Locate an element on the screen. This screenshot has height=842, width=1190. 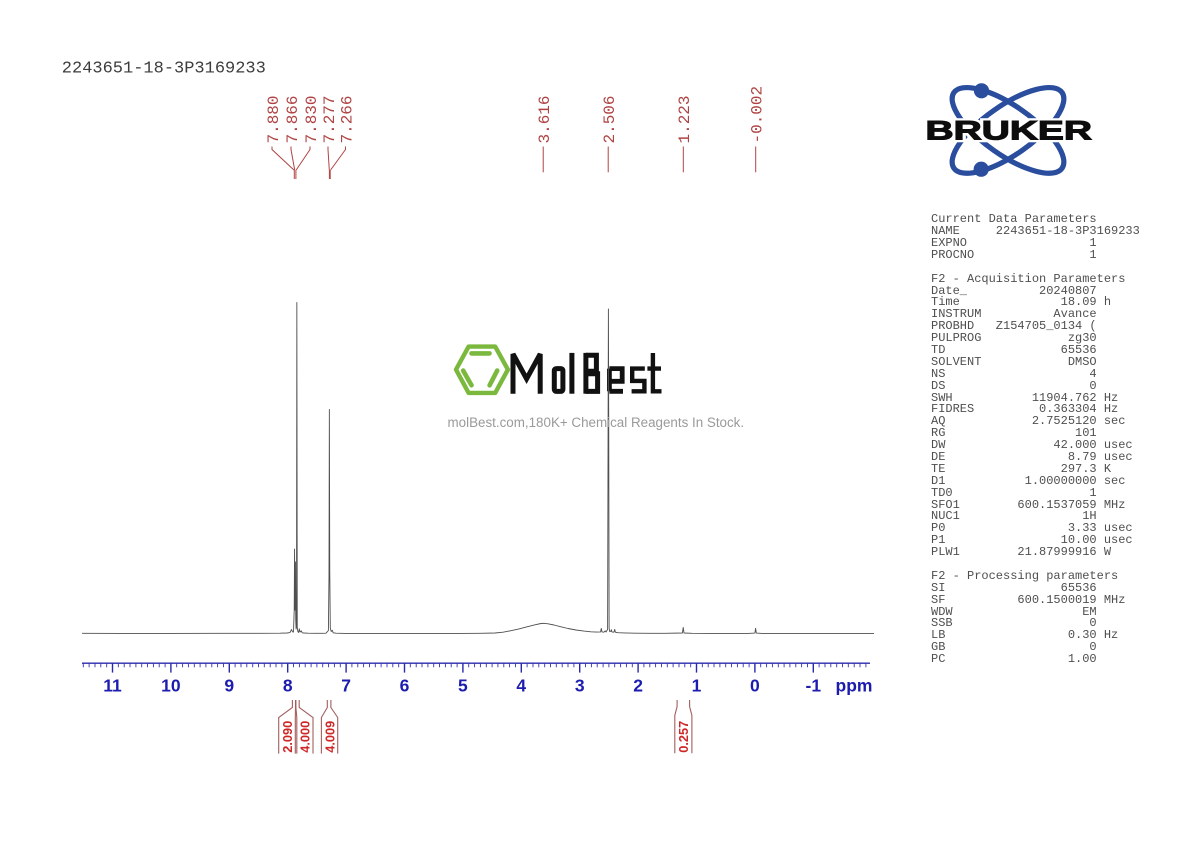
svg-text: ppm is located at coordinates (854, 685).